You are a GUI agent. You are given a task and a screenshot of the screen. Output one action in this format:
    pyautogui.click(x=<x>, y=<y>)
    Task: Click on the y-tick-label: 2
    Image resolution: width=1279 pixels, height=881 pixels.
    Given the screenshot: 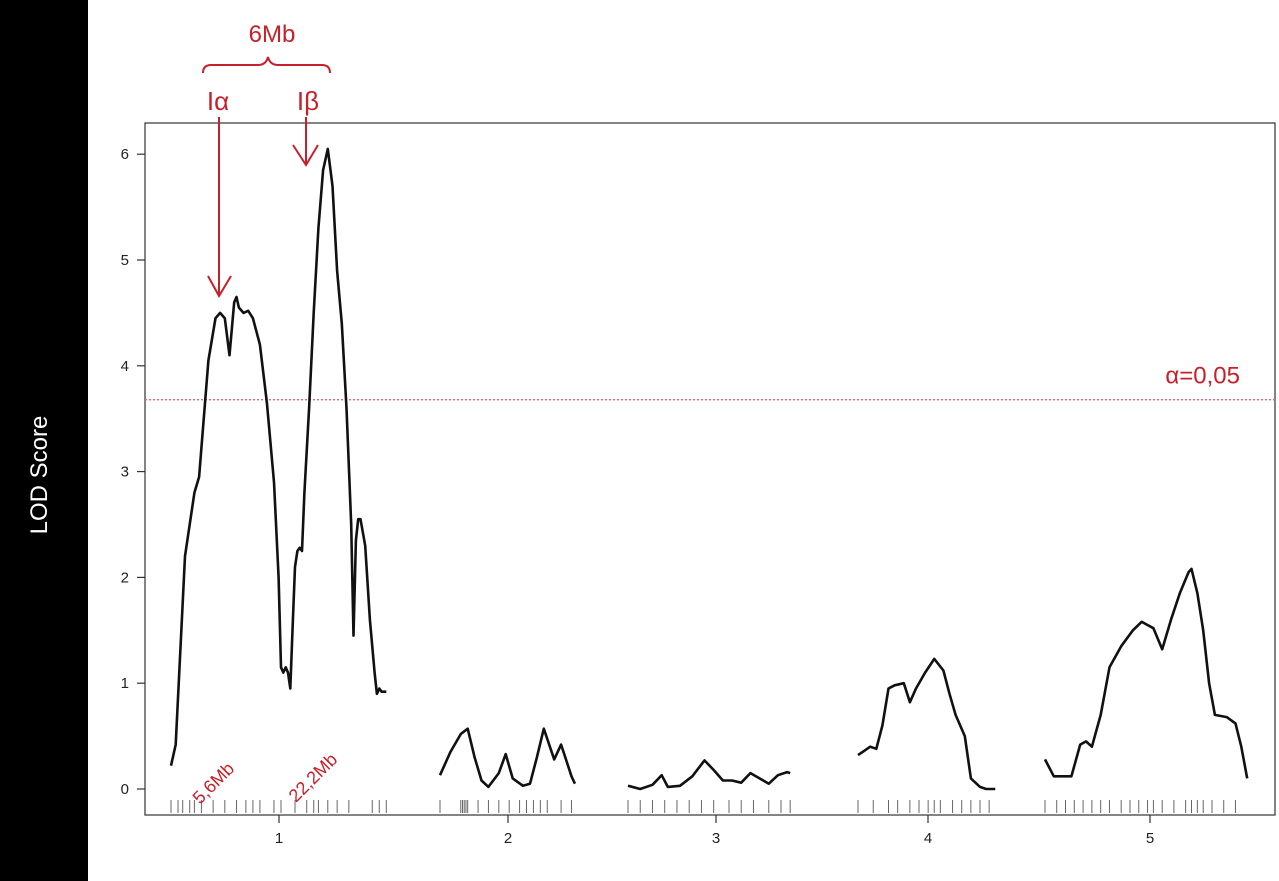 What is the action you would take?
    pyautogui.click(x=125, y=577)
    